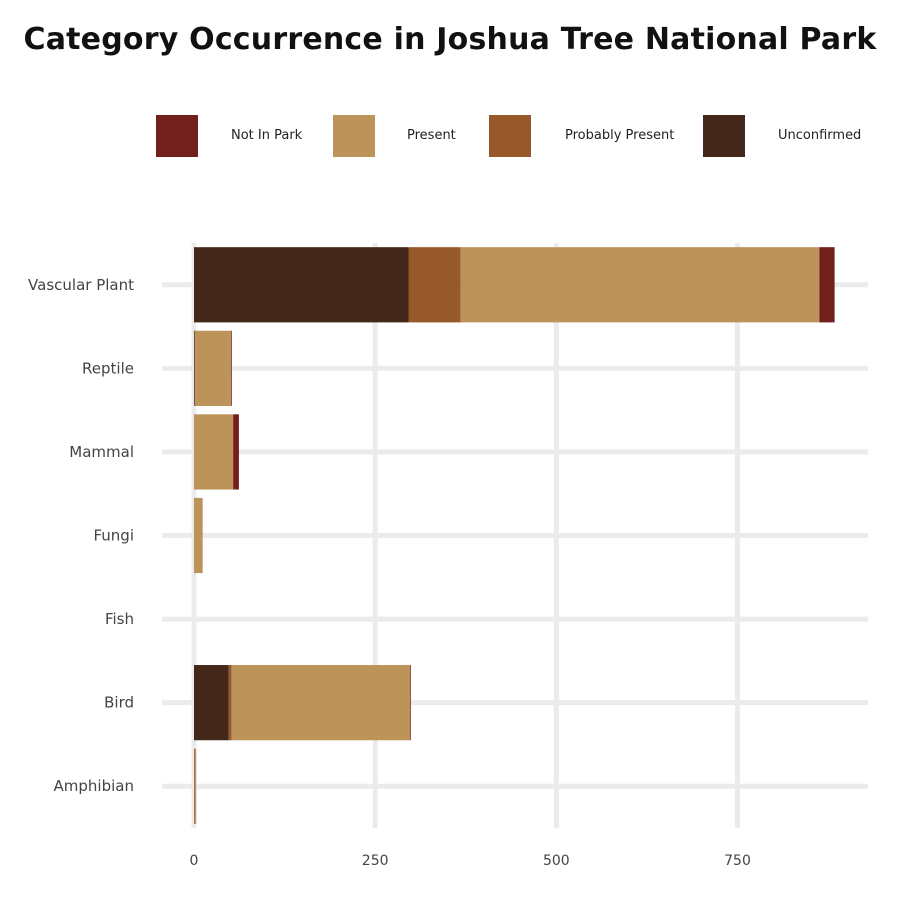  What do you see at coordinates (354, 136) in the screenshot?
I see `legend-swatch-present` at bounding box center [354, 136].